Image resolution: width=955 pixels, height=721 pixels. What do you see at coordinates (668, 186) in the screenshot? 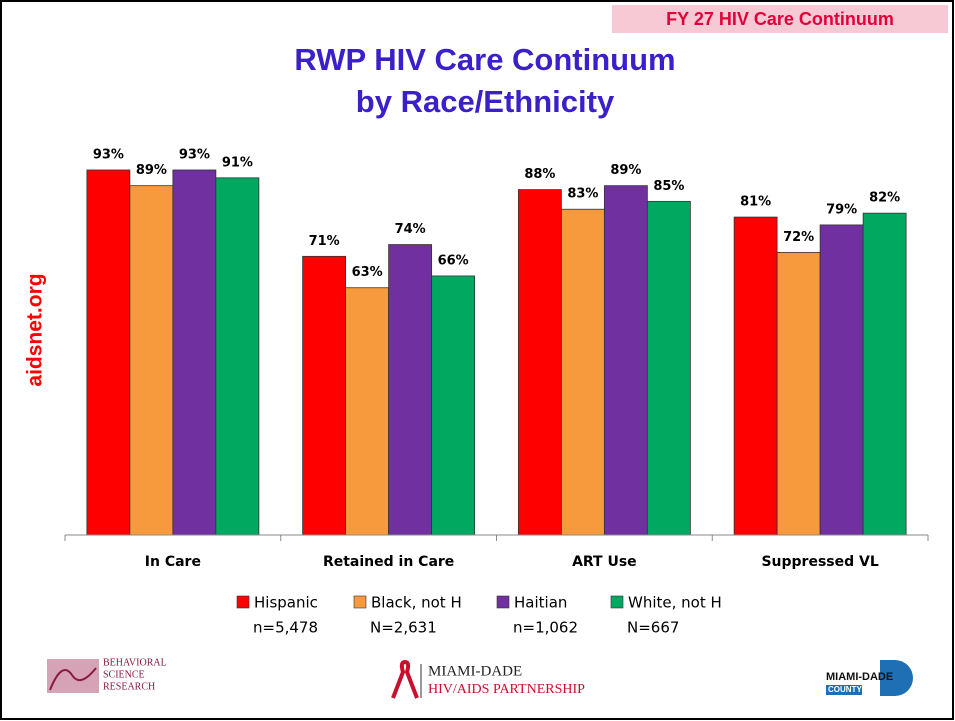
I see `value-label: 85%` at bounding box center [668, 186].